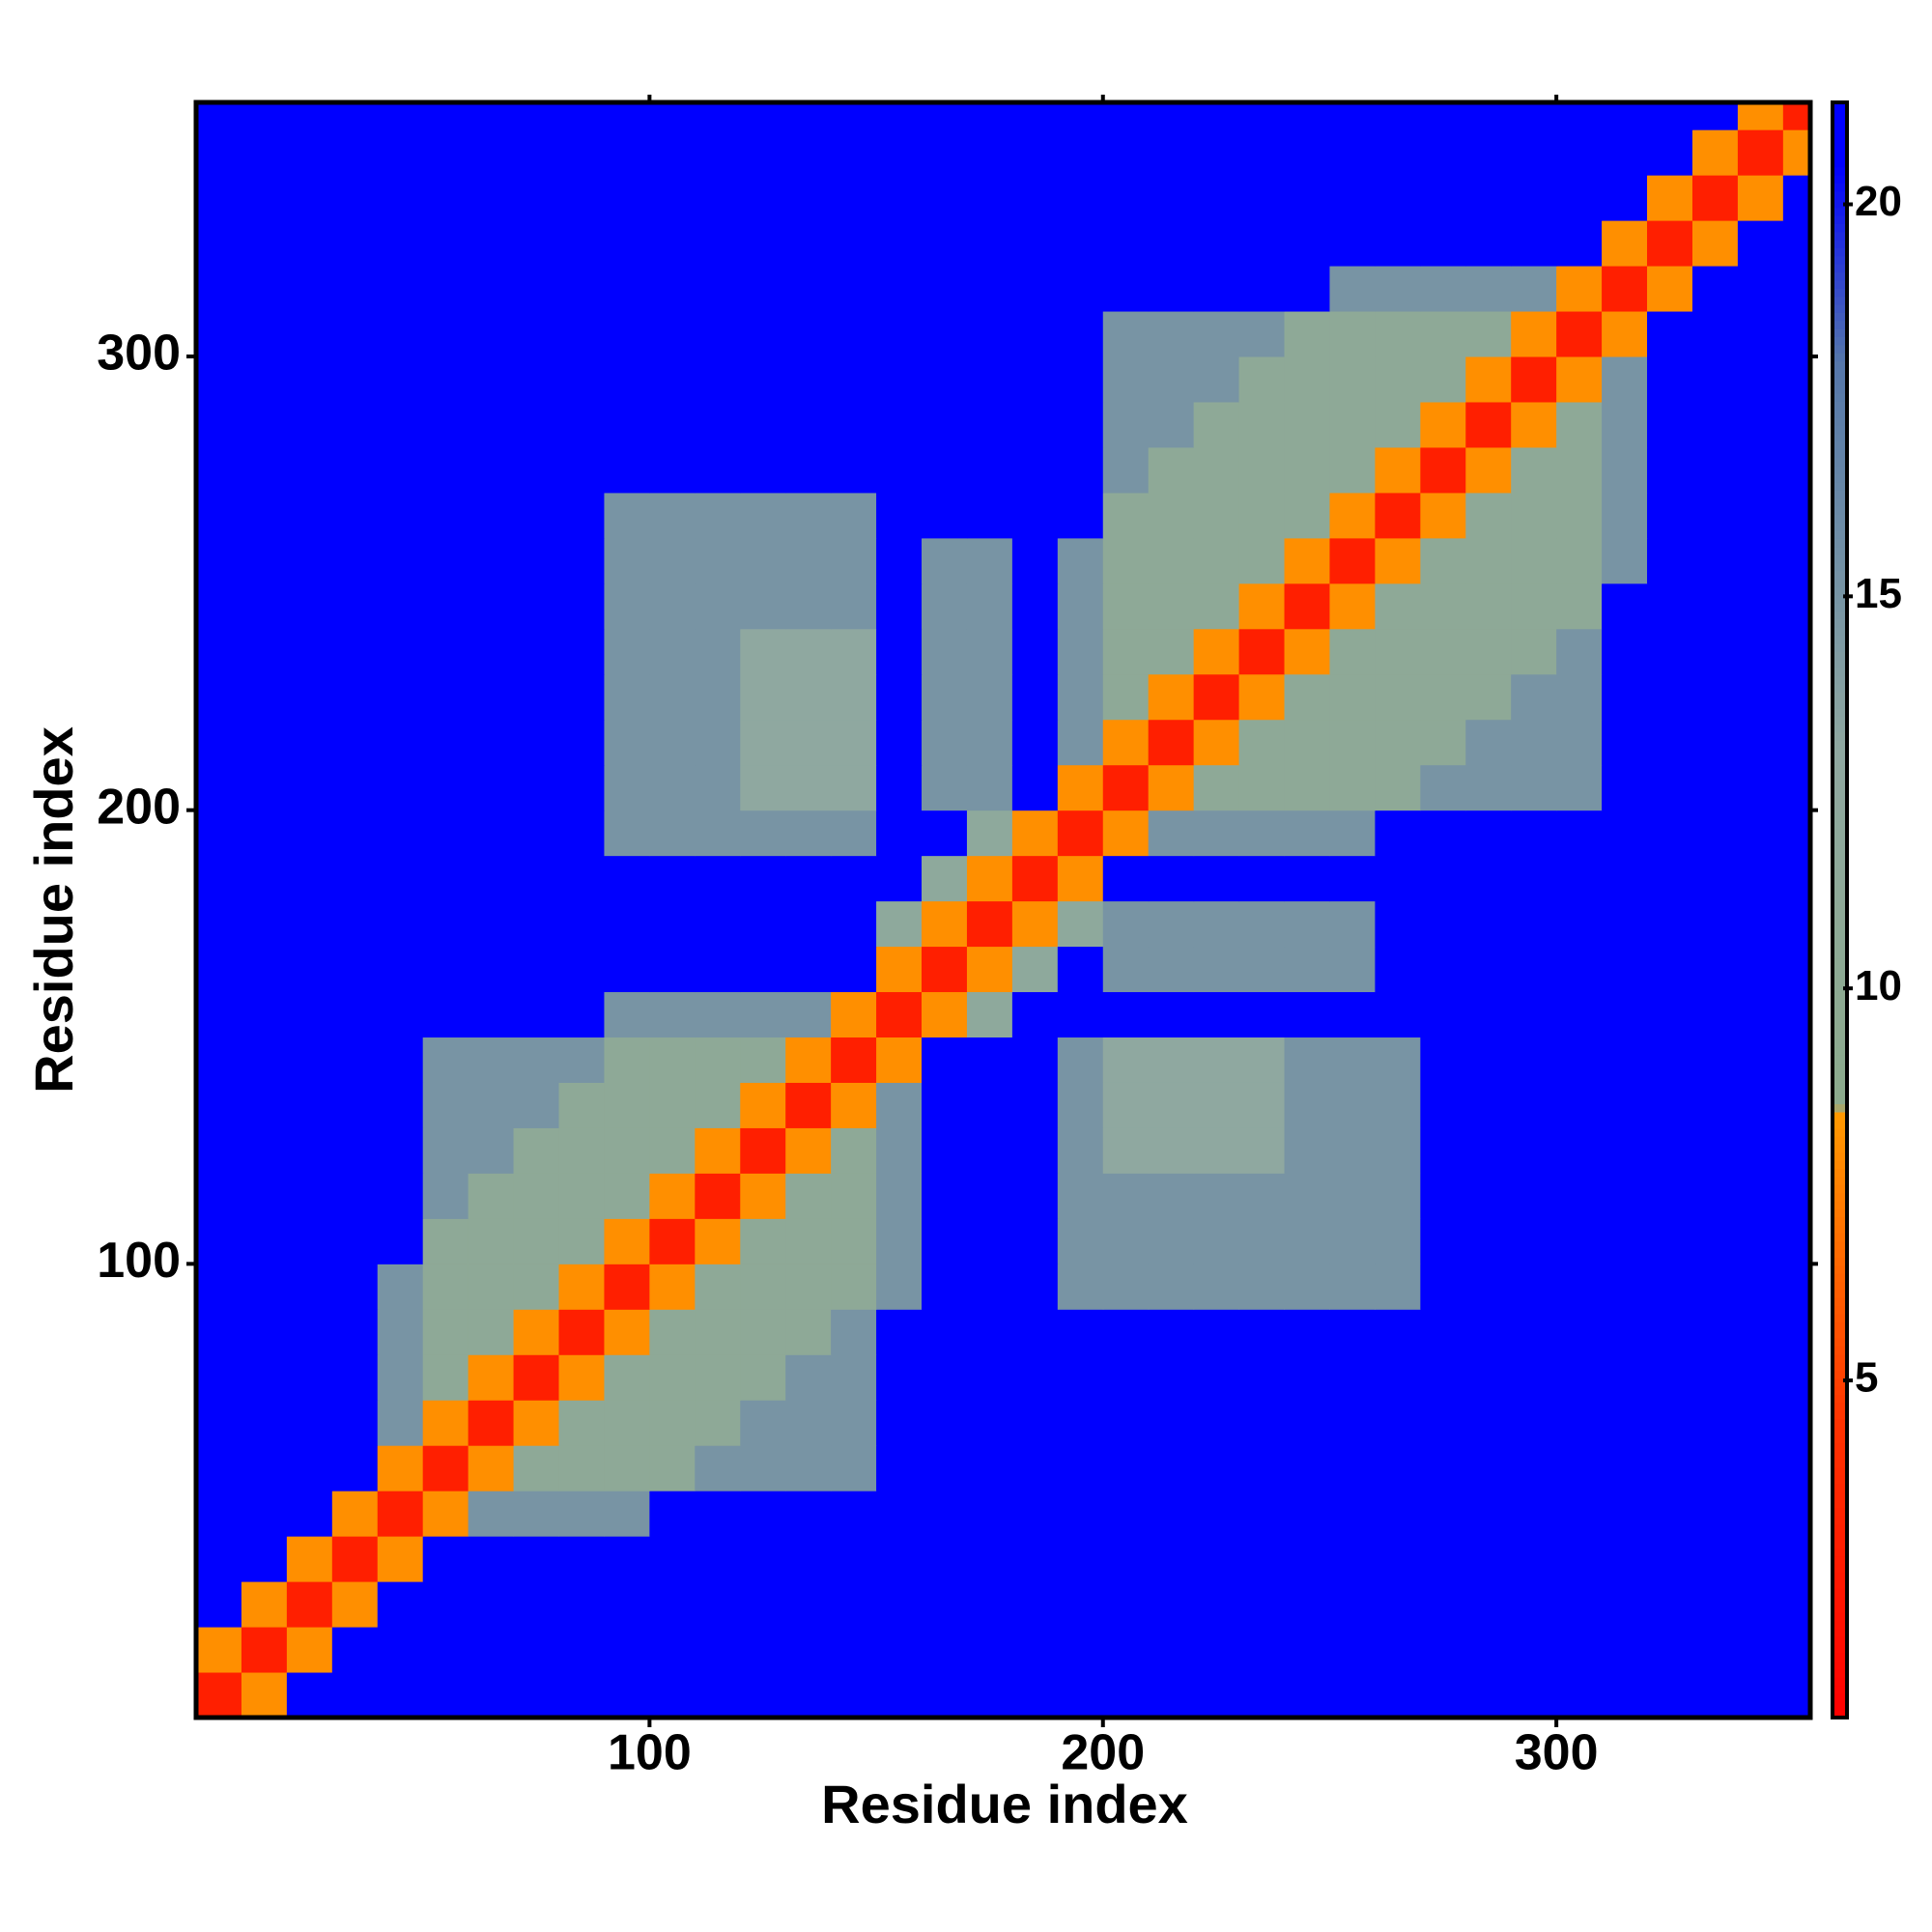 The width and height of the screenshot is (1932, 1932). What do you see at coordinates (53, 910) in the screenshot?
I see `y-axis-title: Residue index` at bounding box center [53, 910].